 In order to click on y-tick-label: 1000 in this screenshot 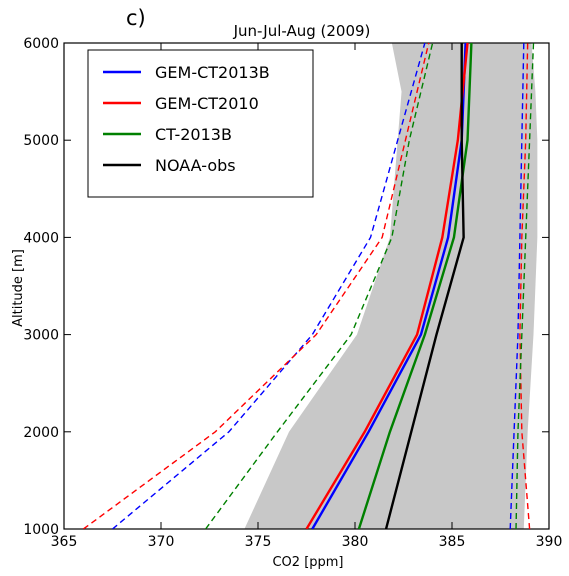, I will do `click(41, 530)`.